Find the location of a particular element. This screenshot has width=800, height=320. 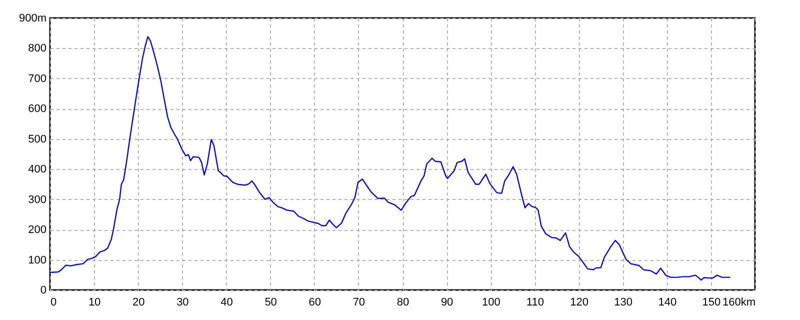

y-tick-label: 600 is located at coordinates (37, 109).